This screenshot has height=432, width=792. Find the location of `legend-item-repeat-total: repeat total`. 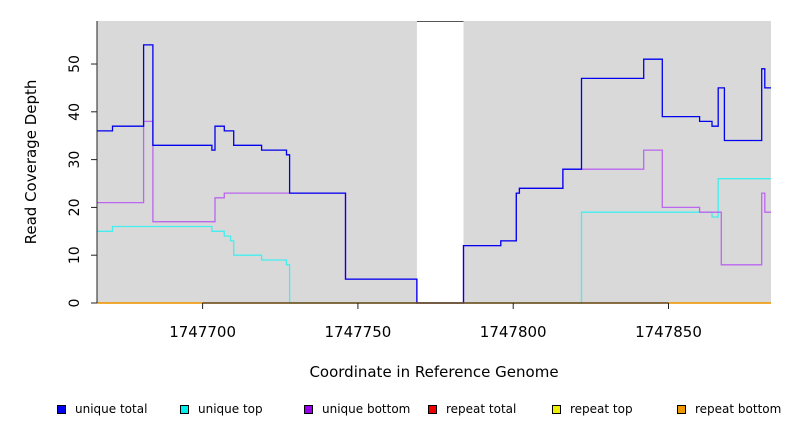

legend-item-repeat-total: repeat total is located at coordinates (472, 409).